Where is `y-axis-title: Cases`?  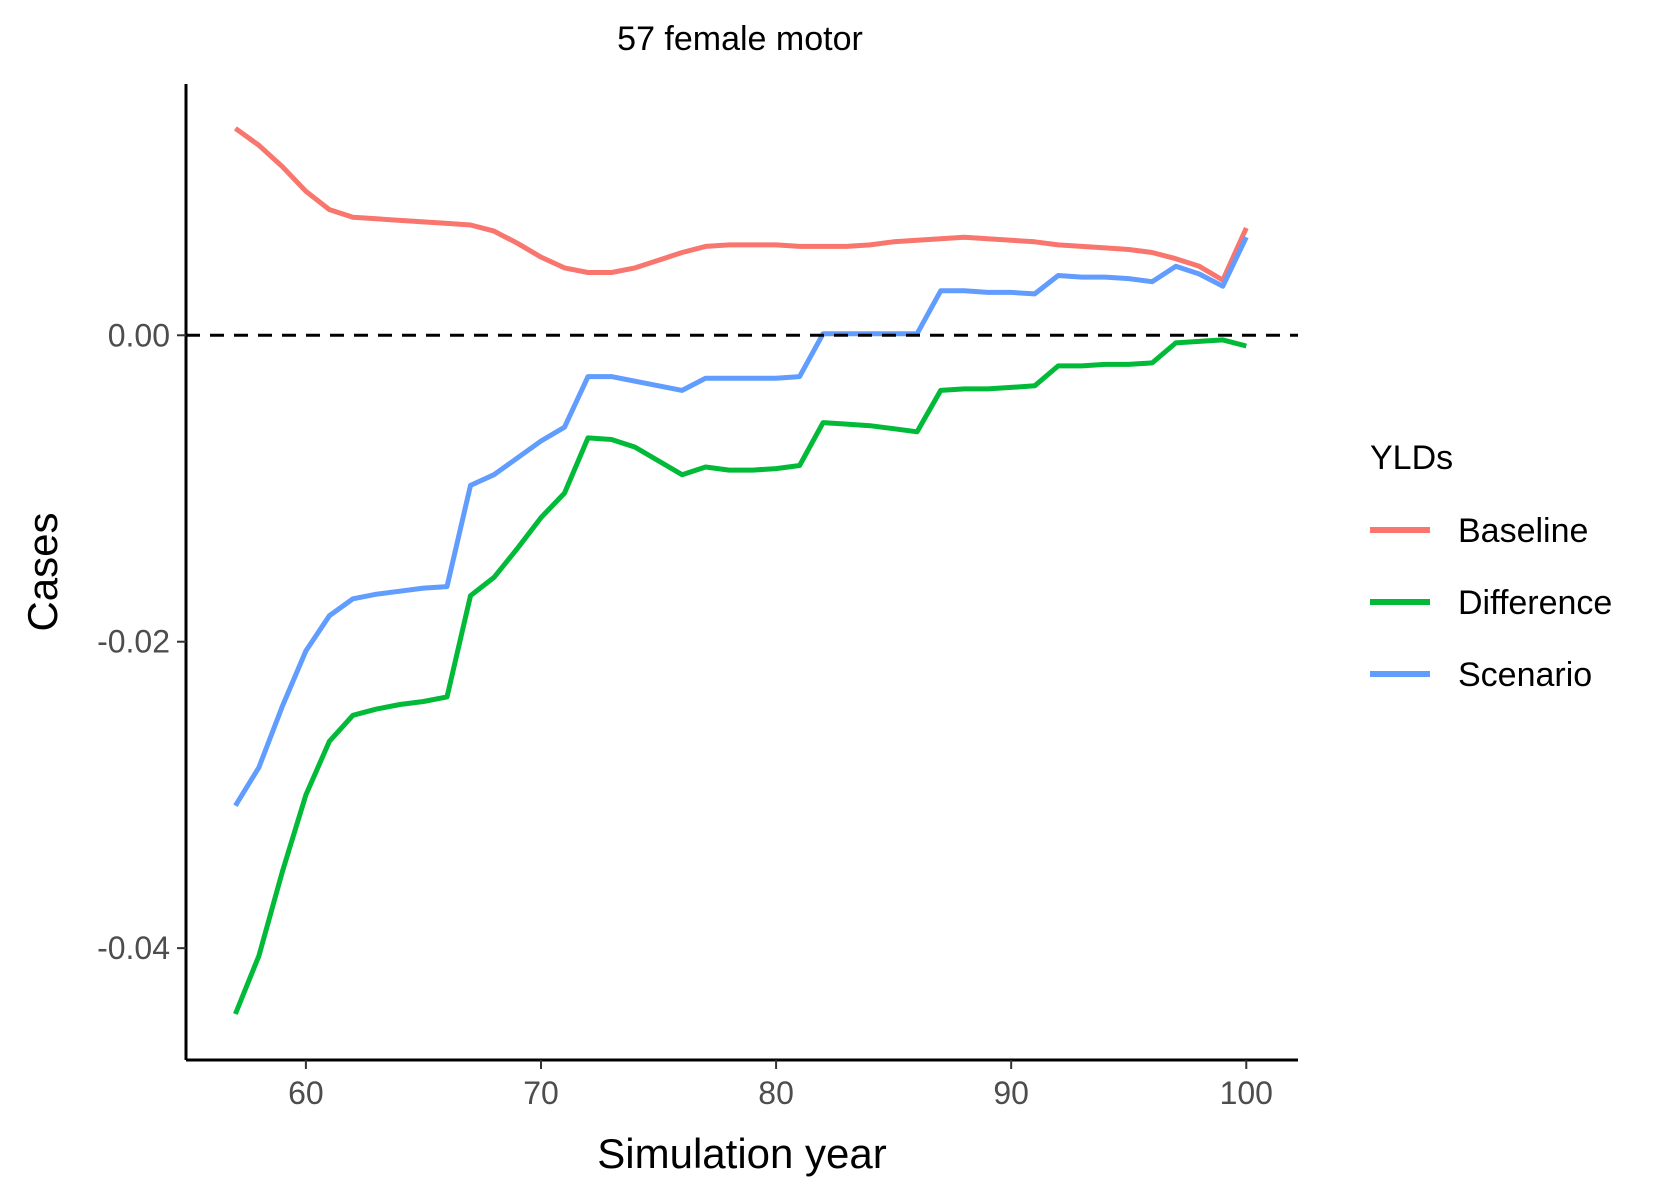
y-axis-title: Cases is located at coordinates (42, 571).